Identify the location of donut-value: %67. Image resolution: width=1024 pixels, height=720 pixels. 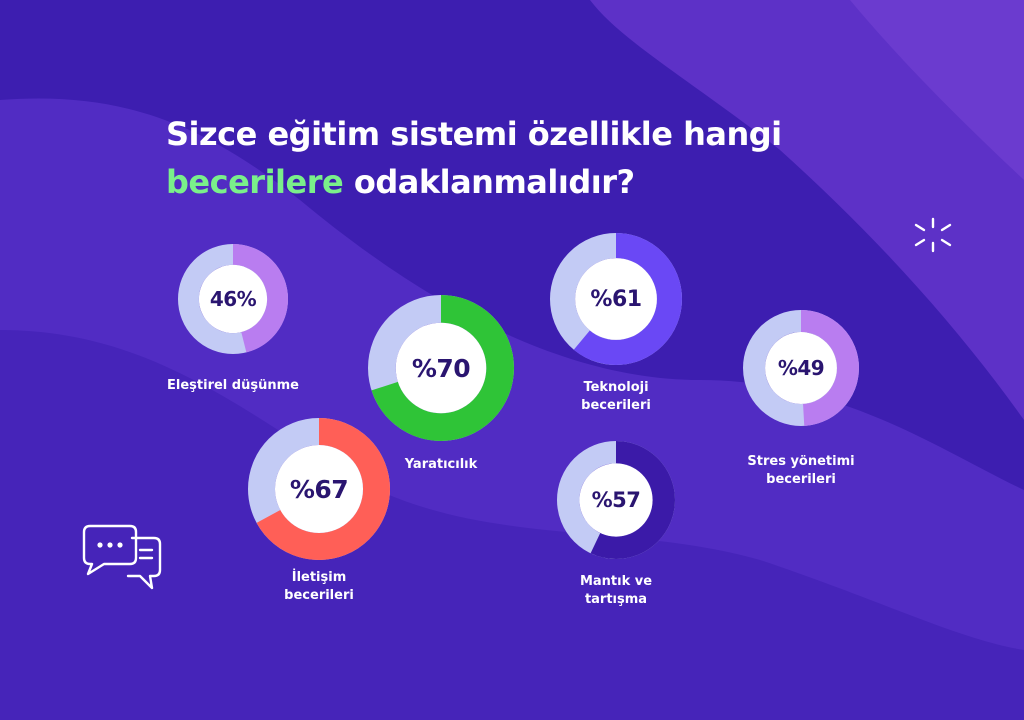
(319, 489).